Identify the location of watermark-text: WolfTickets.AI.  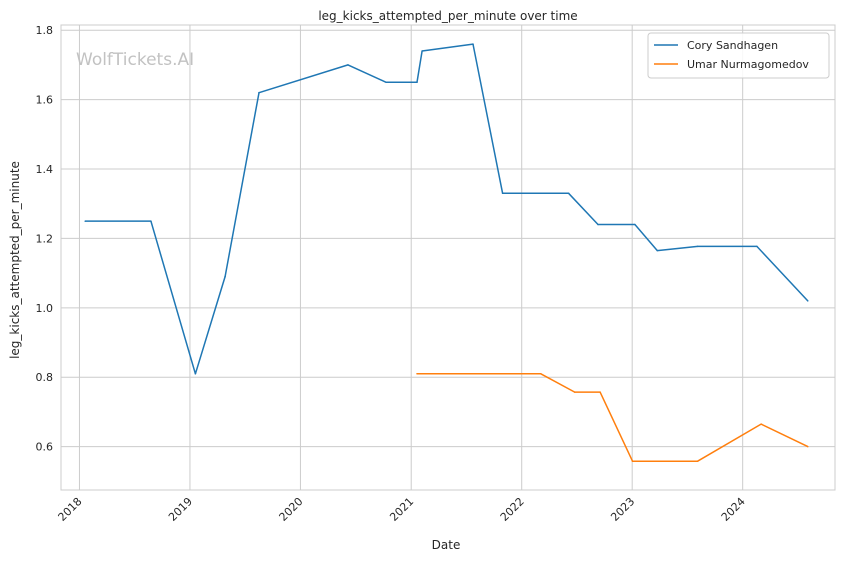
(135, 60).